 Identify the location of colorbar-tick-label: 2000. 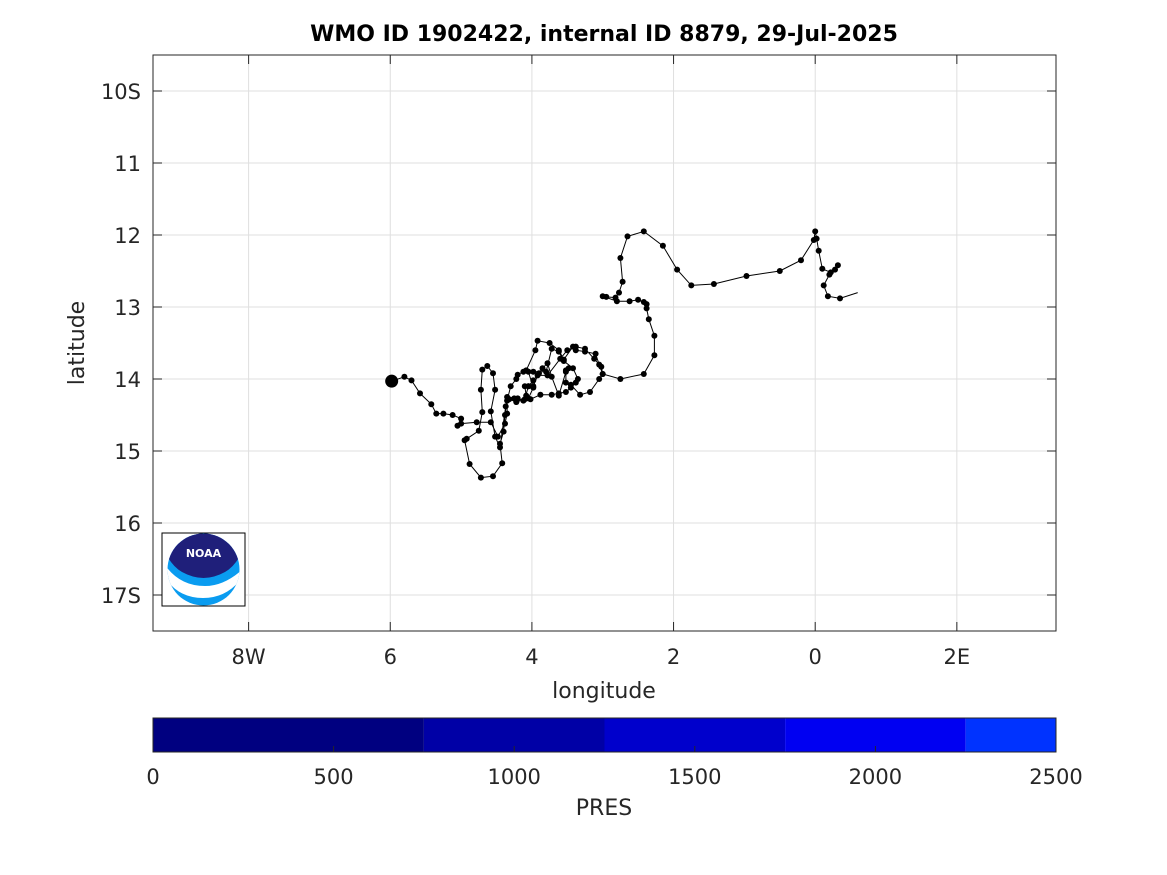
(875, 777).